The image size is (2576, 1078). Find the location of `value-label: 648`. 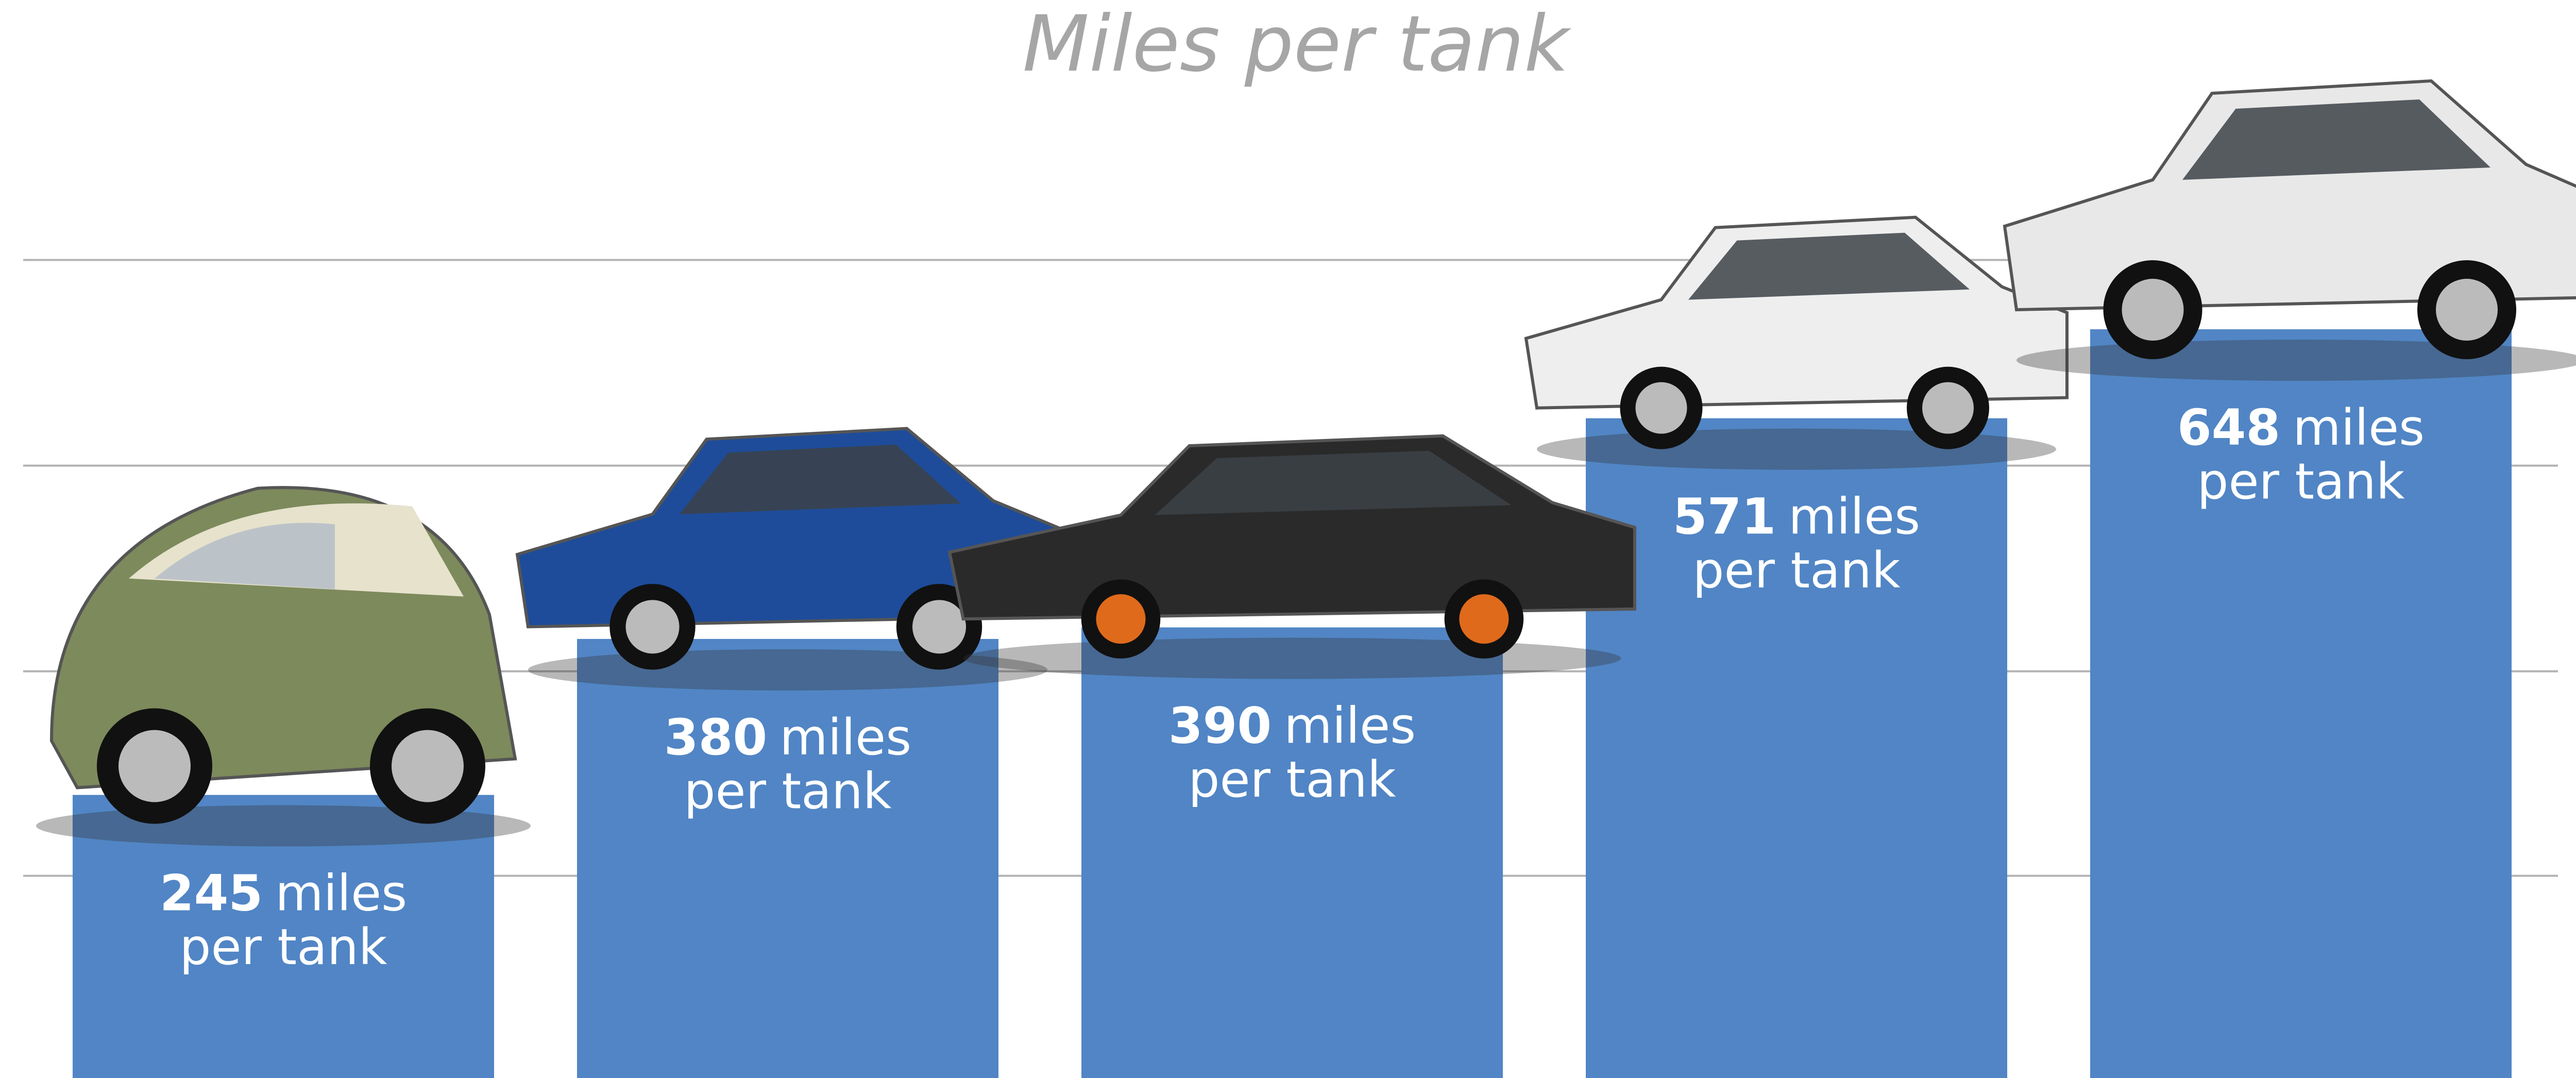

value-label: 648 is located at coordinates (2228, 428).